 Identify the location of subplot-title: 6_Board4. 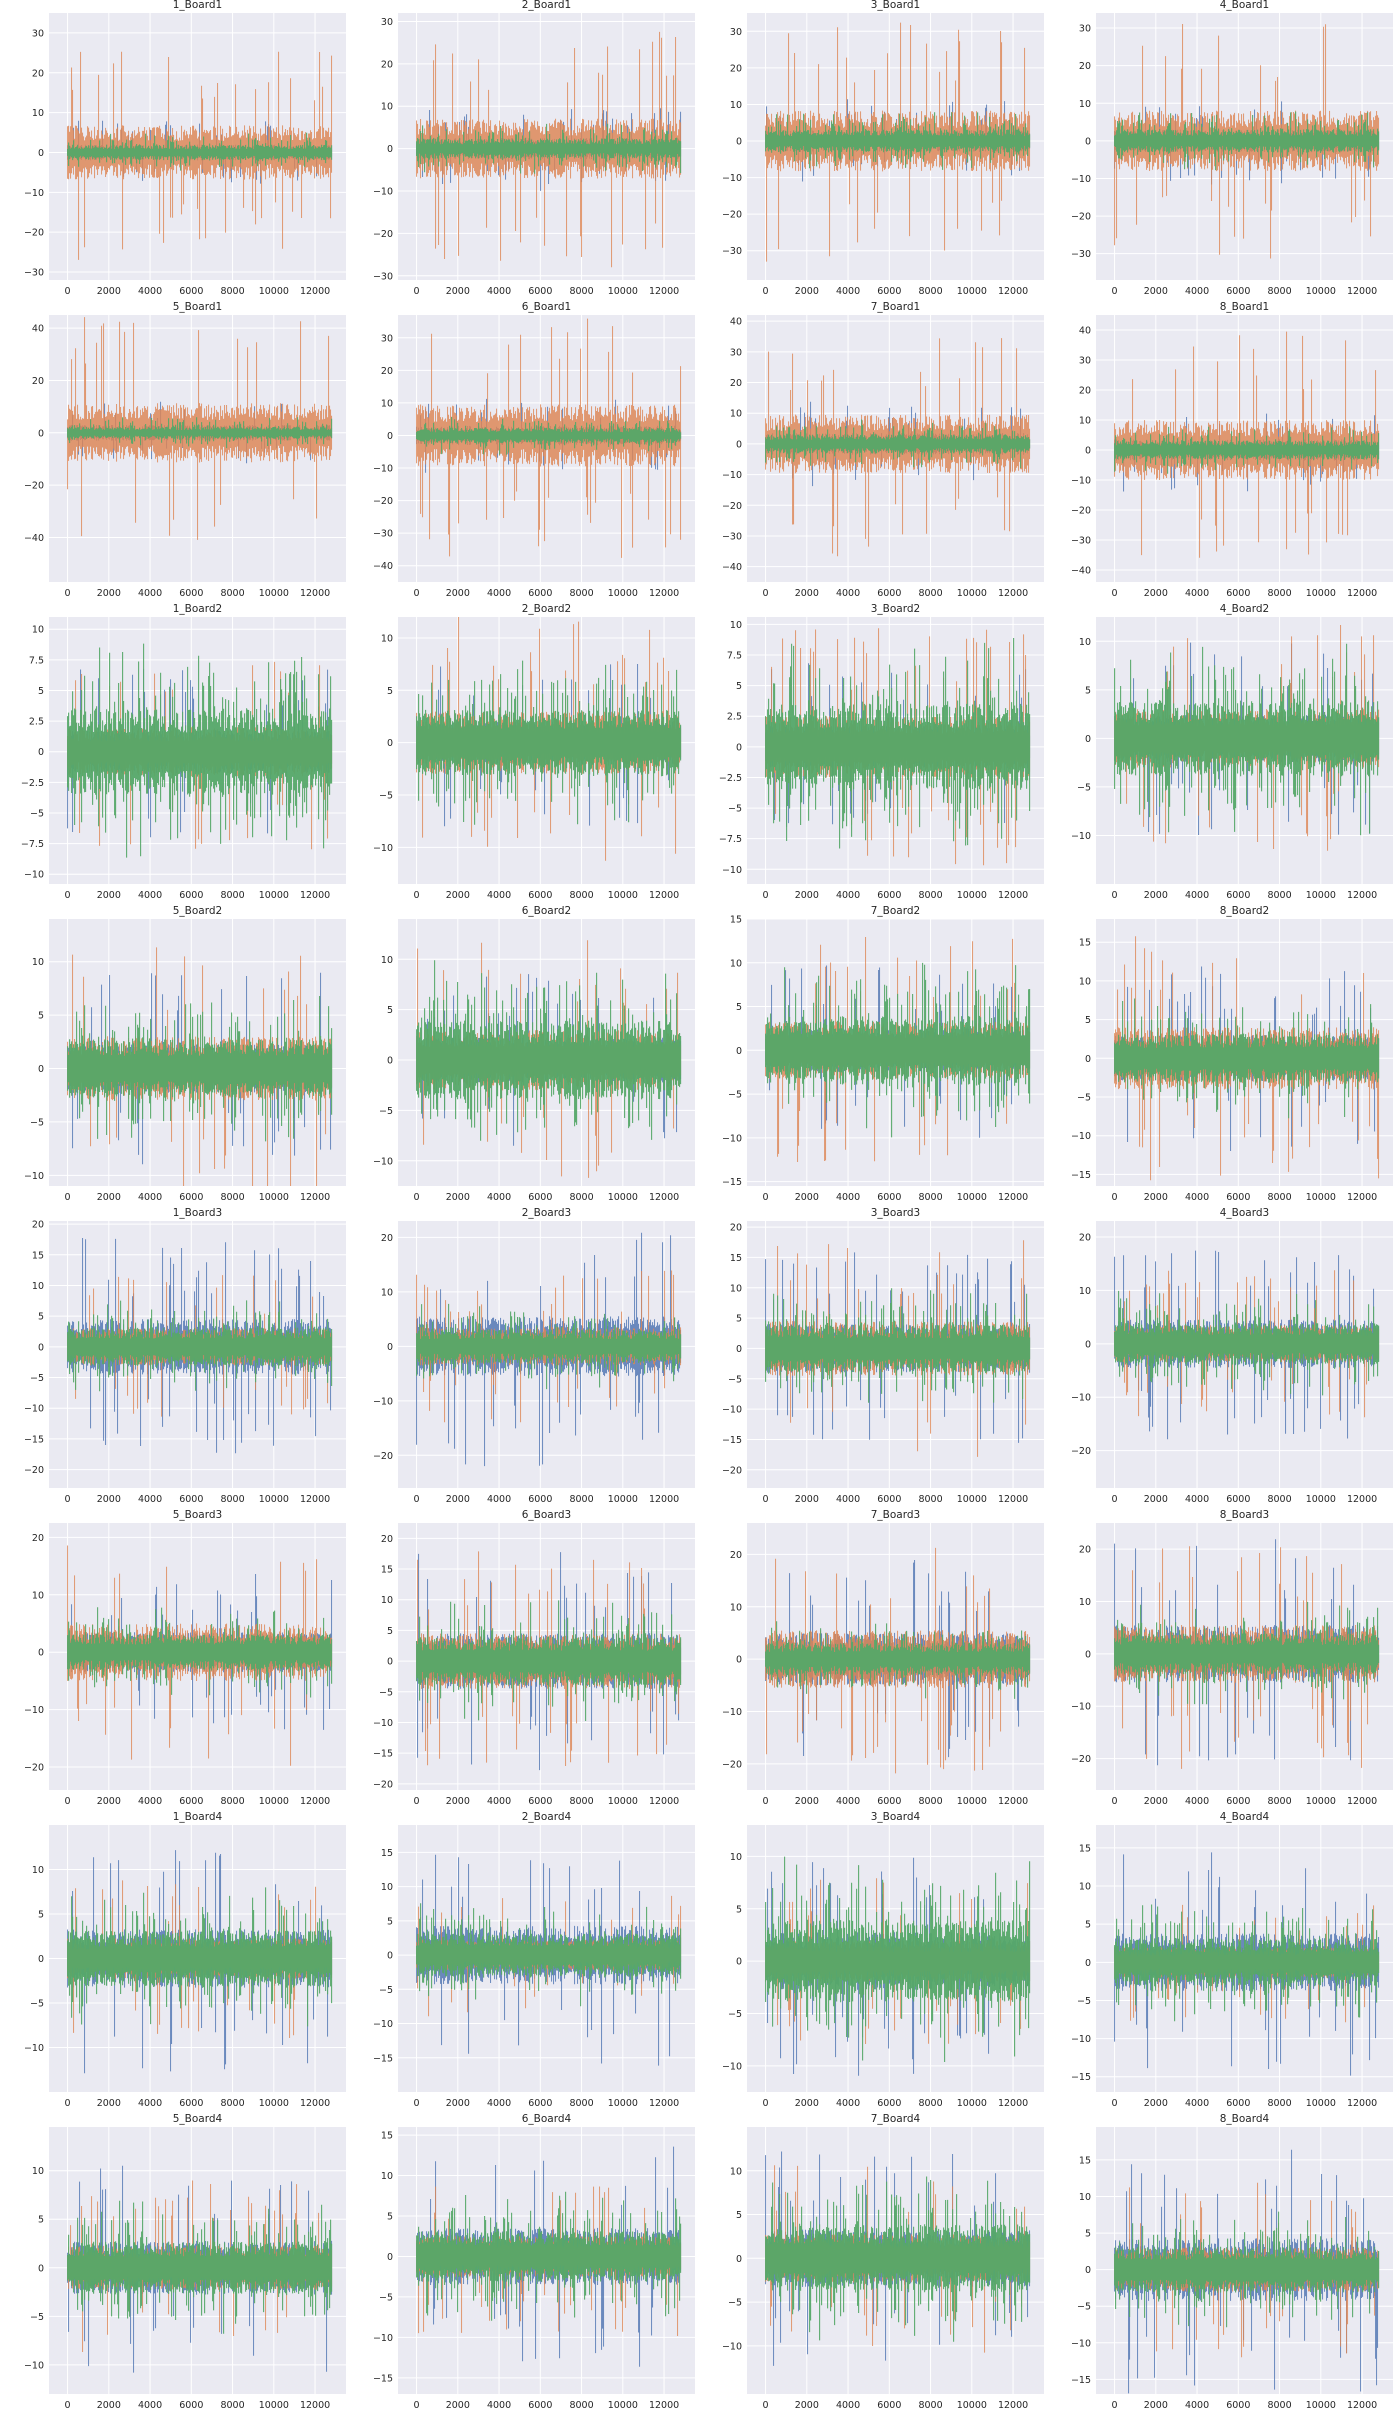
(547, 2119).